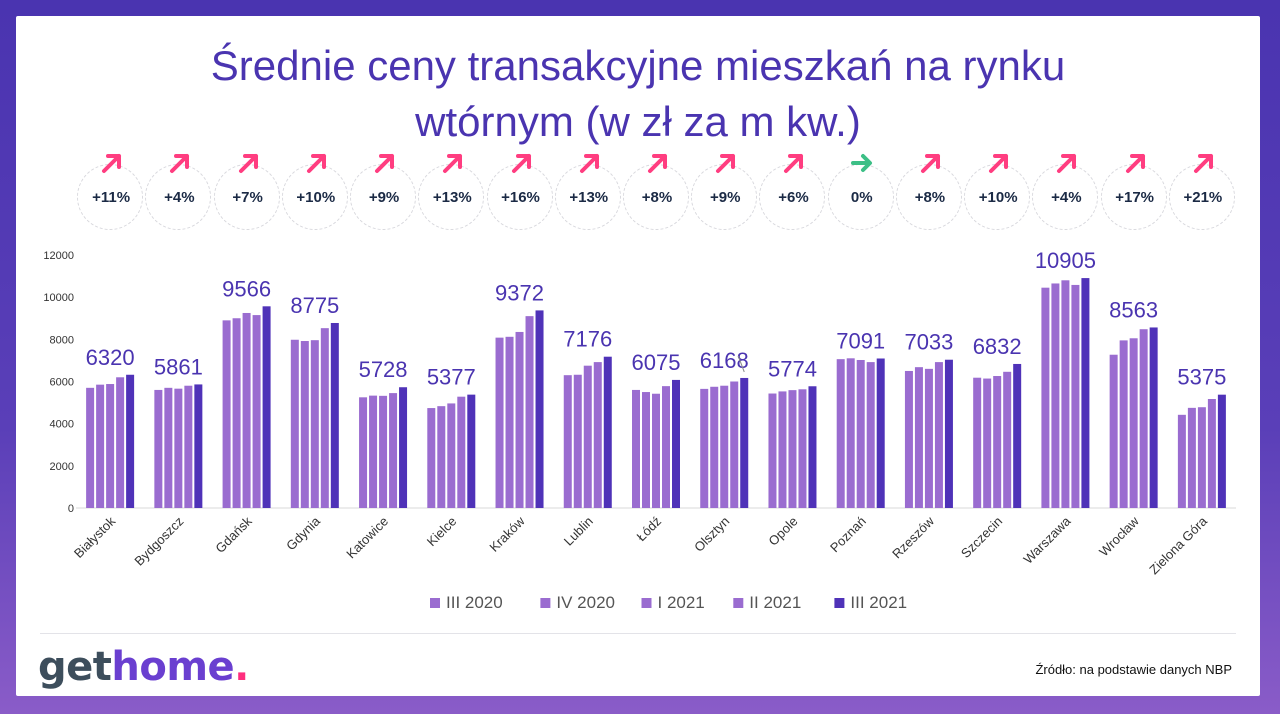 This screenshot has width=1280, height=714. What do you see at coordinates (997, 192) in the screenshot?
I see `change-indicator: +10%` at bounding box center [997, 192].